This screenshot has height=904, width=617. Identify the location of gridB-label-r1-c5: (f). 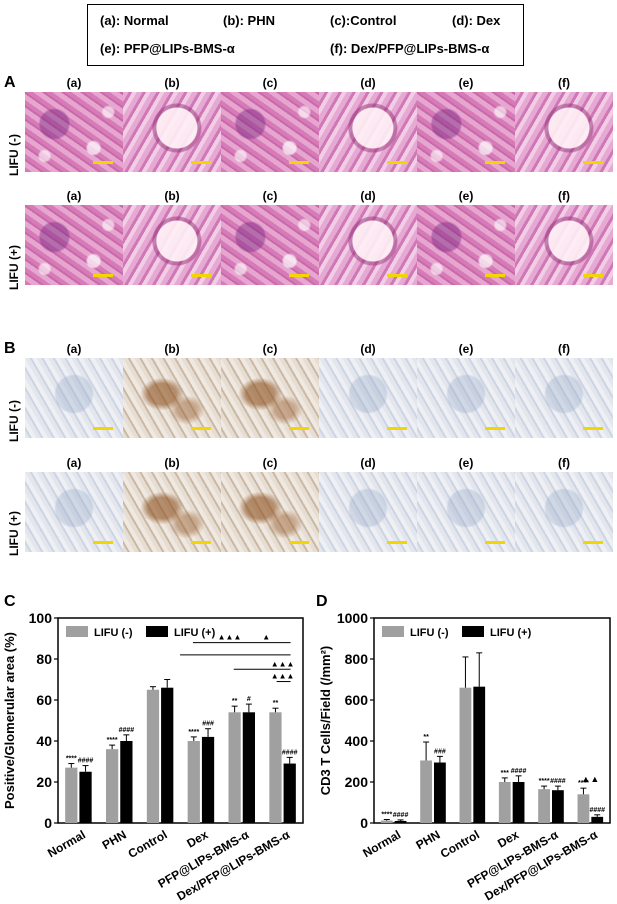
(564, 463).